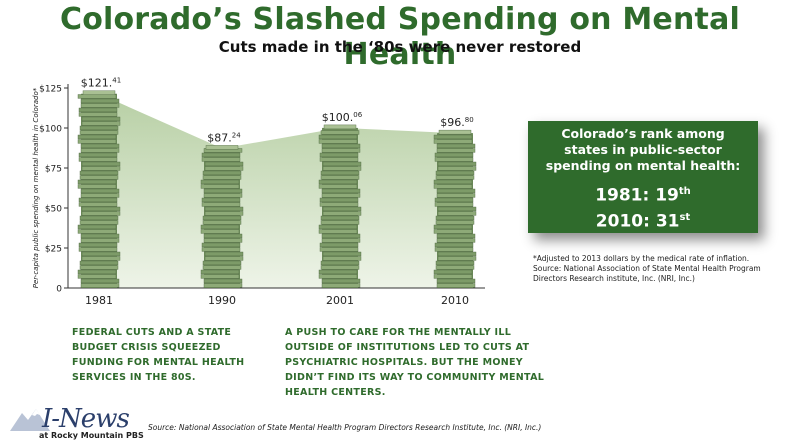  Describe the element at coordinates (59, 290) in the screenshot. I see `y-tick-label: 0` at that location.